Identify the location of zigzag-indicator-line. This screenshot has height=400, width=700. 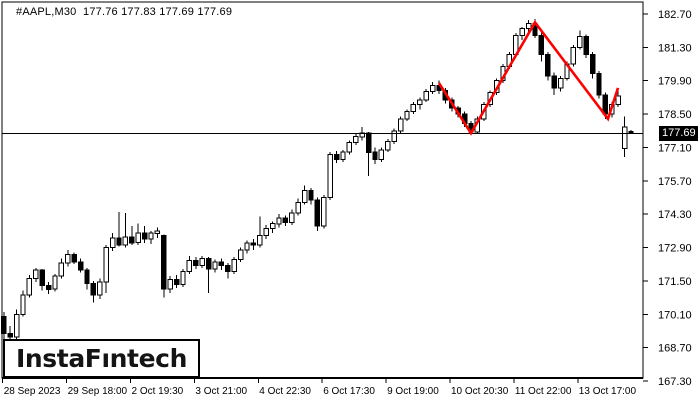
(528, 77).